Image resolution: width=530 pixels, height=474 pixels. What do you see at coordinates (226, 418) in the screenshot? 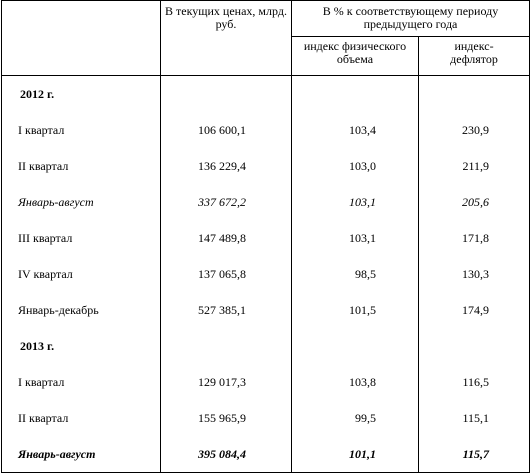
I see `cell-value: 155 965,9` at bounding box center [226, 418].